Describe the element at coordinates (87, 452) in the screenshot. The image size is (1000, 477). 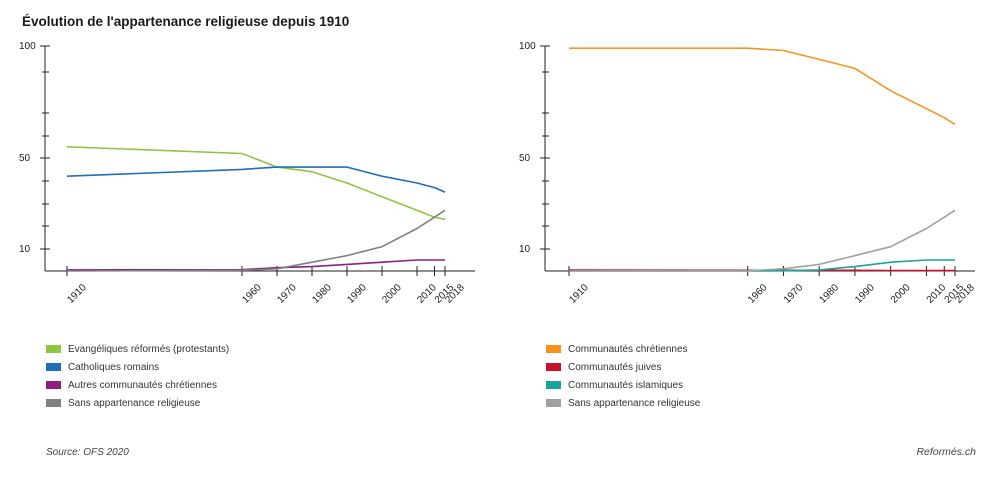
I see `source-note: Source: OFS 2020` at that location.